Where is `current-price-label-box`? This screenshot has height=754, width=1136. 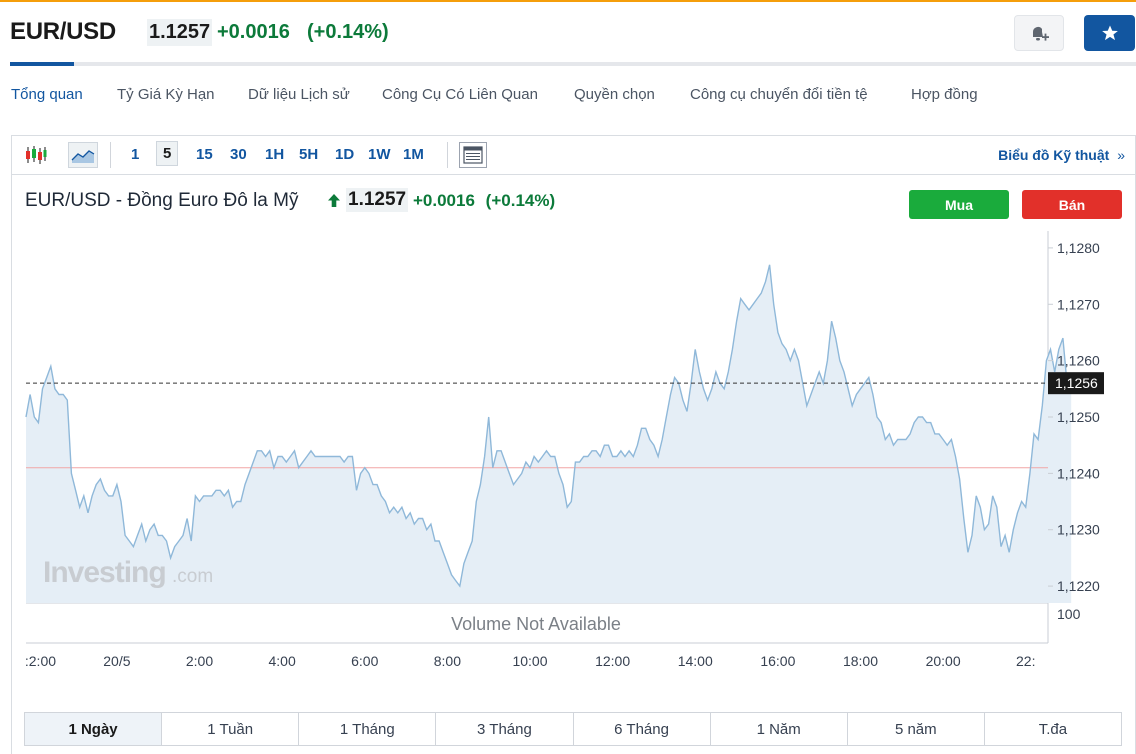
current-price-label-box is located at coordinates (1076, 383).